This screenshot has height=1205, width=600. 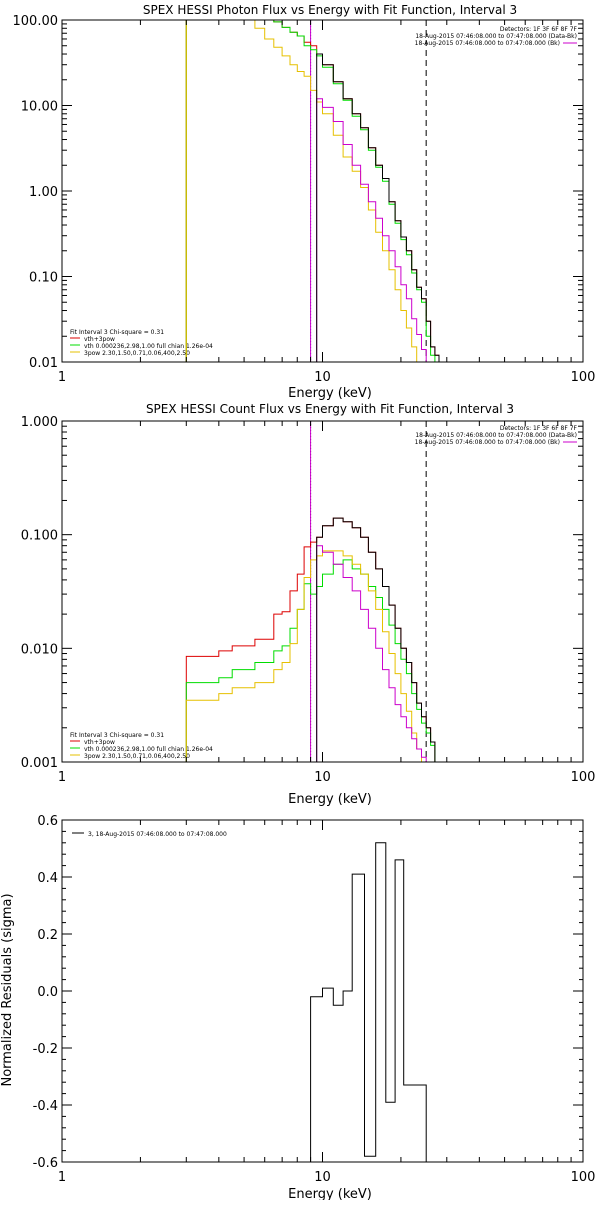 I want to click on panel1-x-tick-label: 1, so click(x=62, y=377).